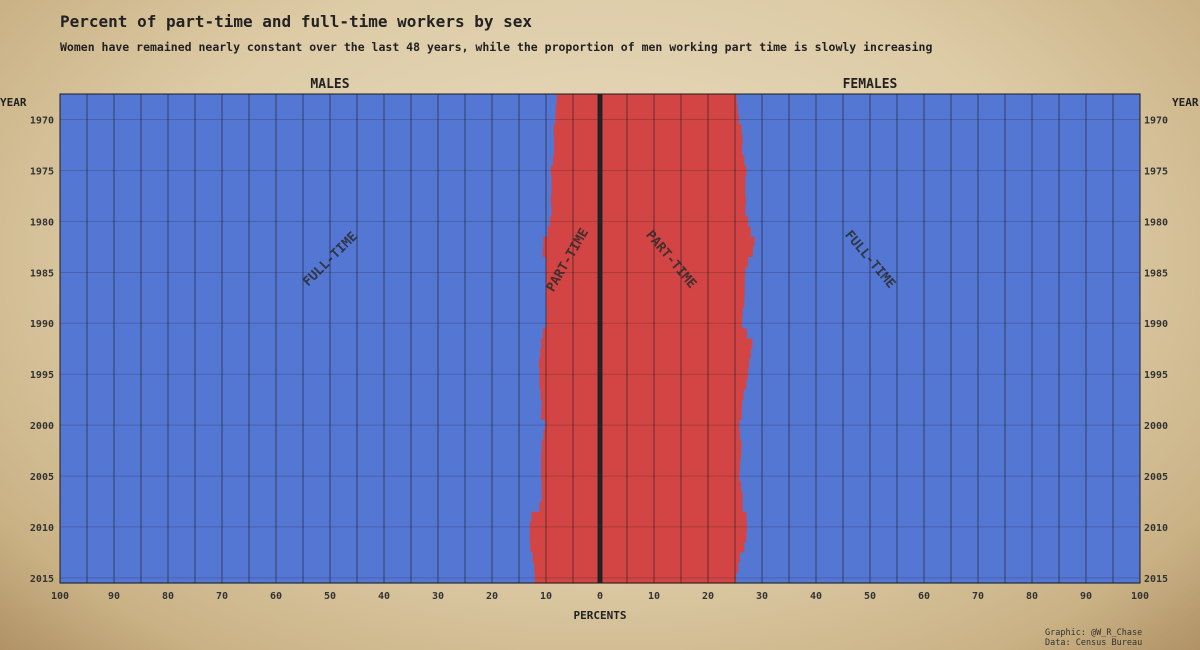 This screenshot has width=1200, height=650. I want to click on female-full-time-bar-1991, so click(943, 334).